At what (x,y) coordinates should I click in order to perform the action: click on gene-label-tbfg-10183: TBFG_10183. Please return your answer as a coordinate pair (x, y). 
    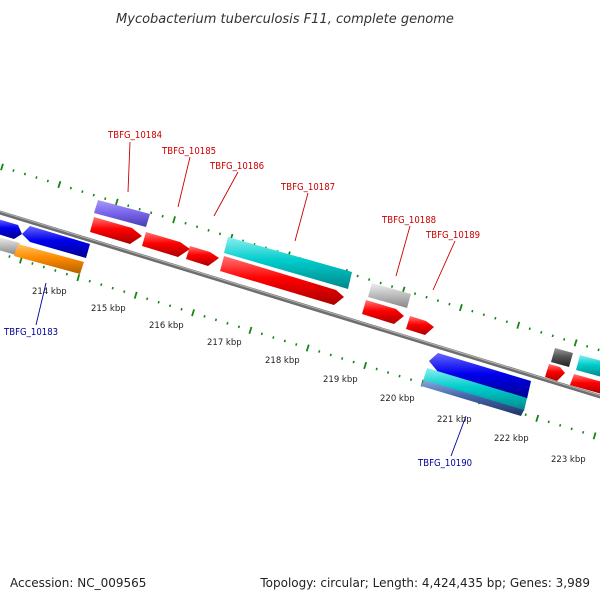
    Looking at the image, I should click on (30, 332).